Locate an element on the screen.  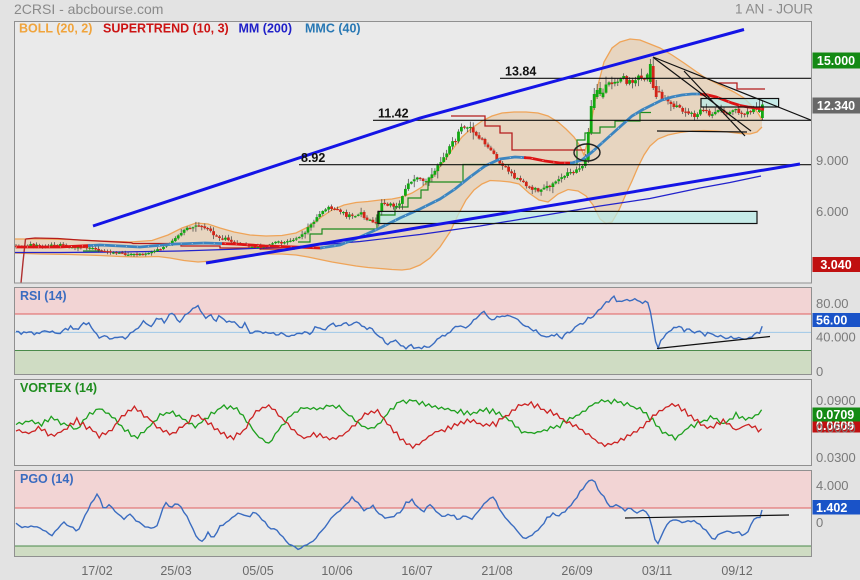
svg-text: 0.0300 is located at coordinates (836, 457).